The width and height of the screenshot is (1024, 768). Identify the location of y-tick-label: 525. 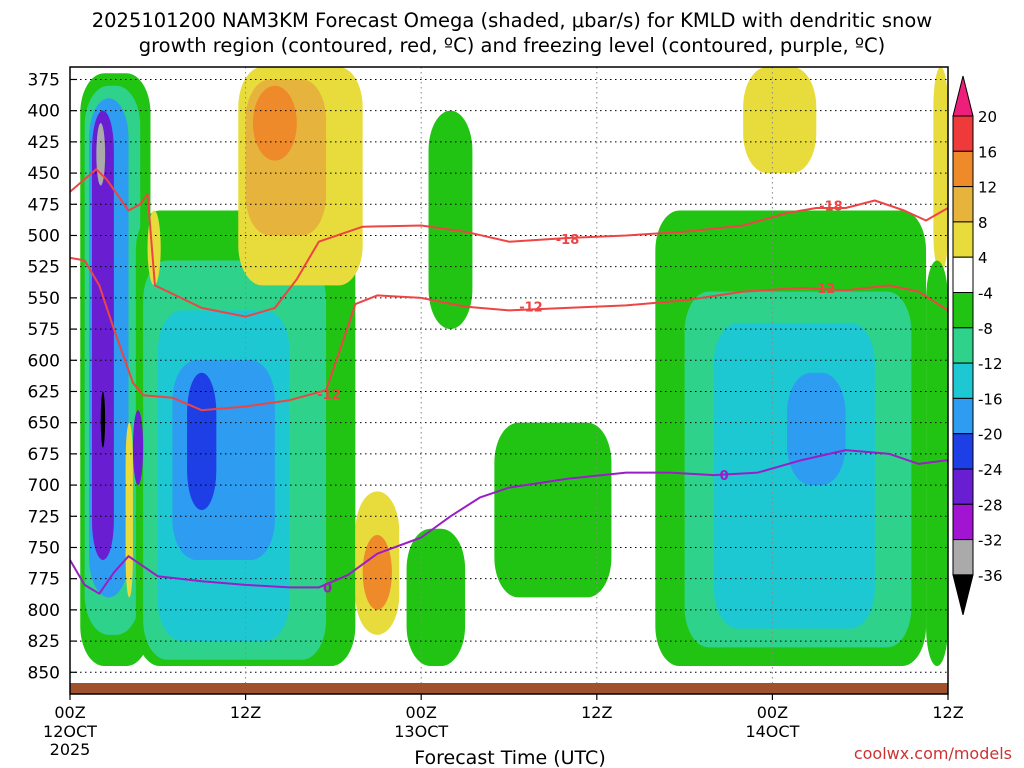
(44, 268).